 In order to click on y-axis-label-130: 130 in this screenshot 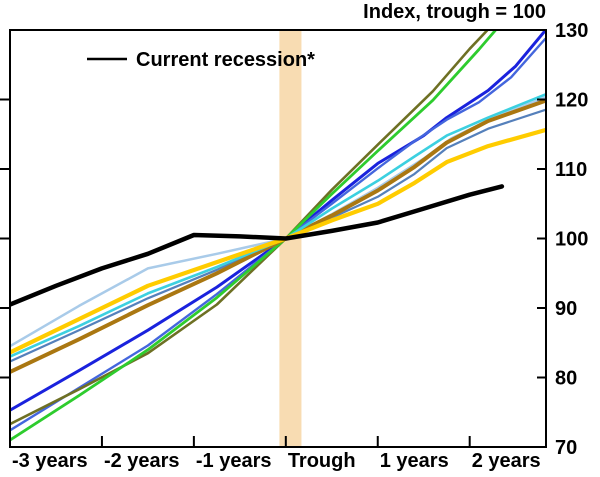, I will do `click(571, 31)`.